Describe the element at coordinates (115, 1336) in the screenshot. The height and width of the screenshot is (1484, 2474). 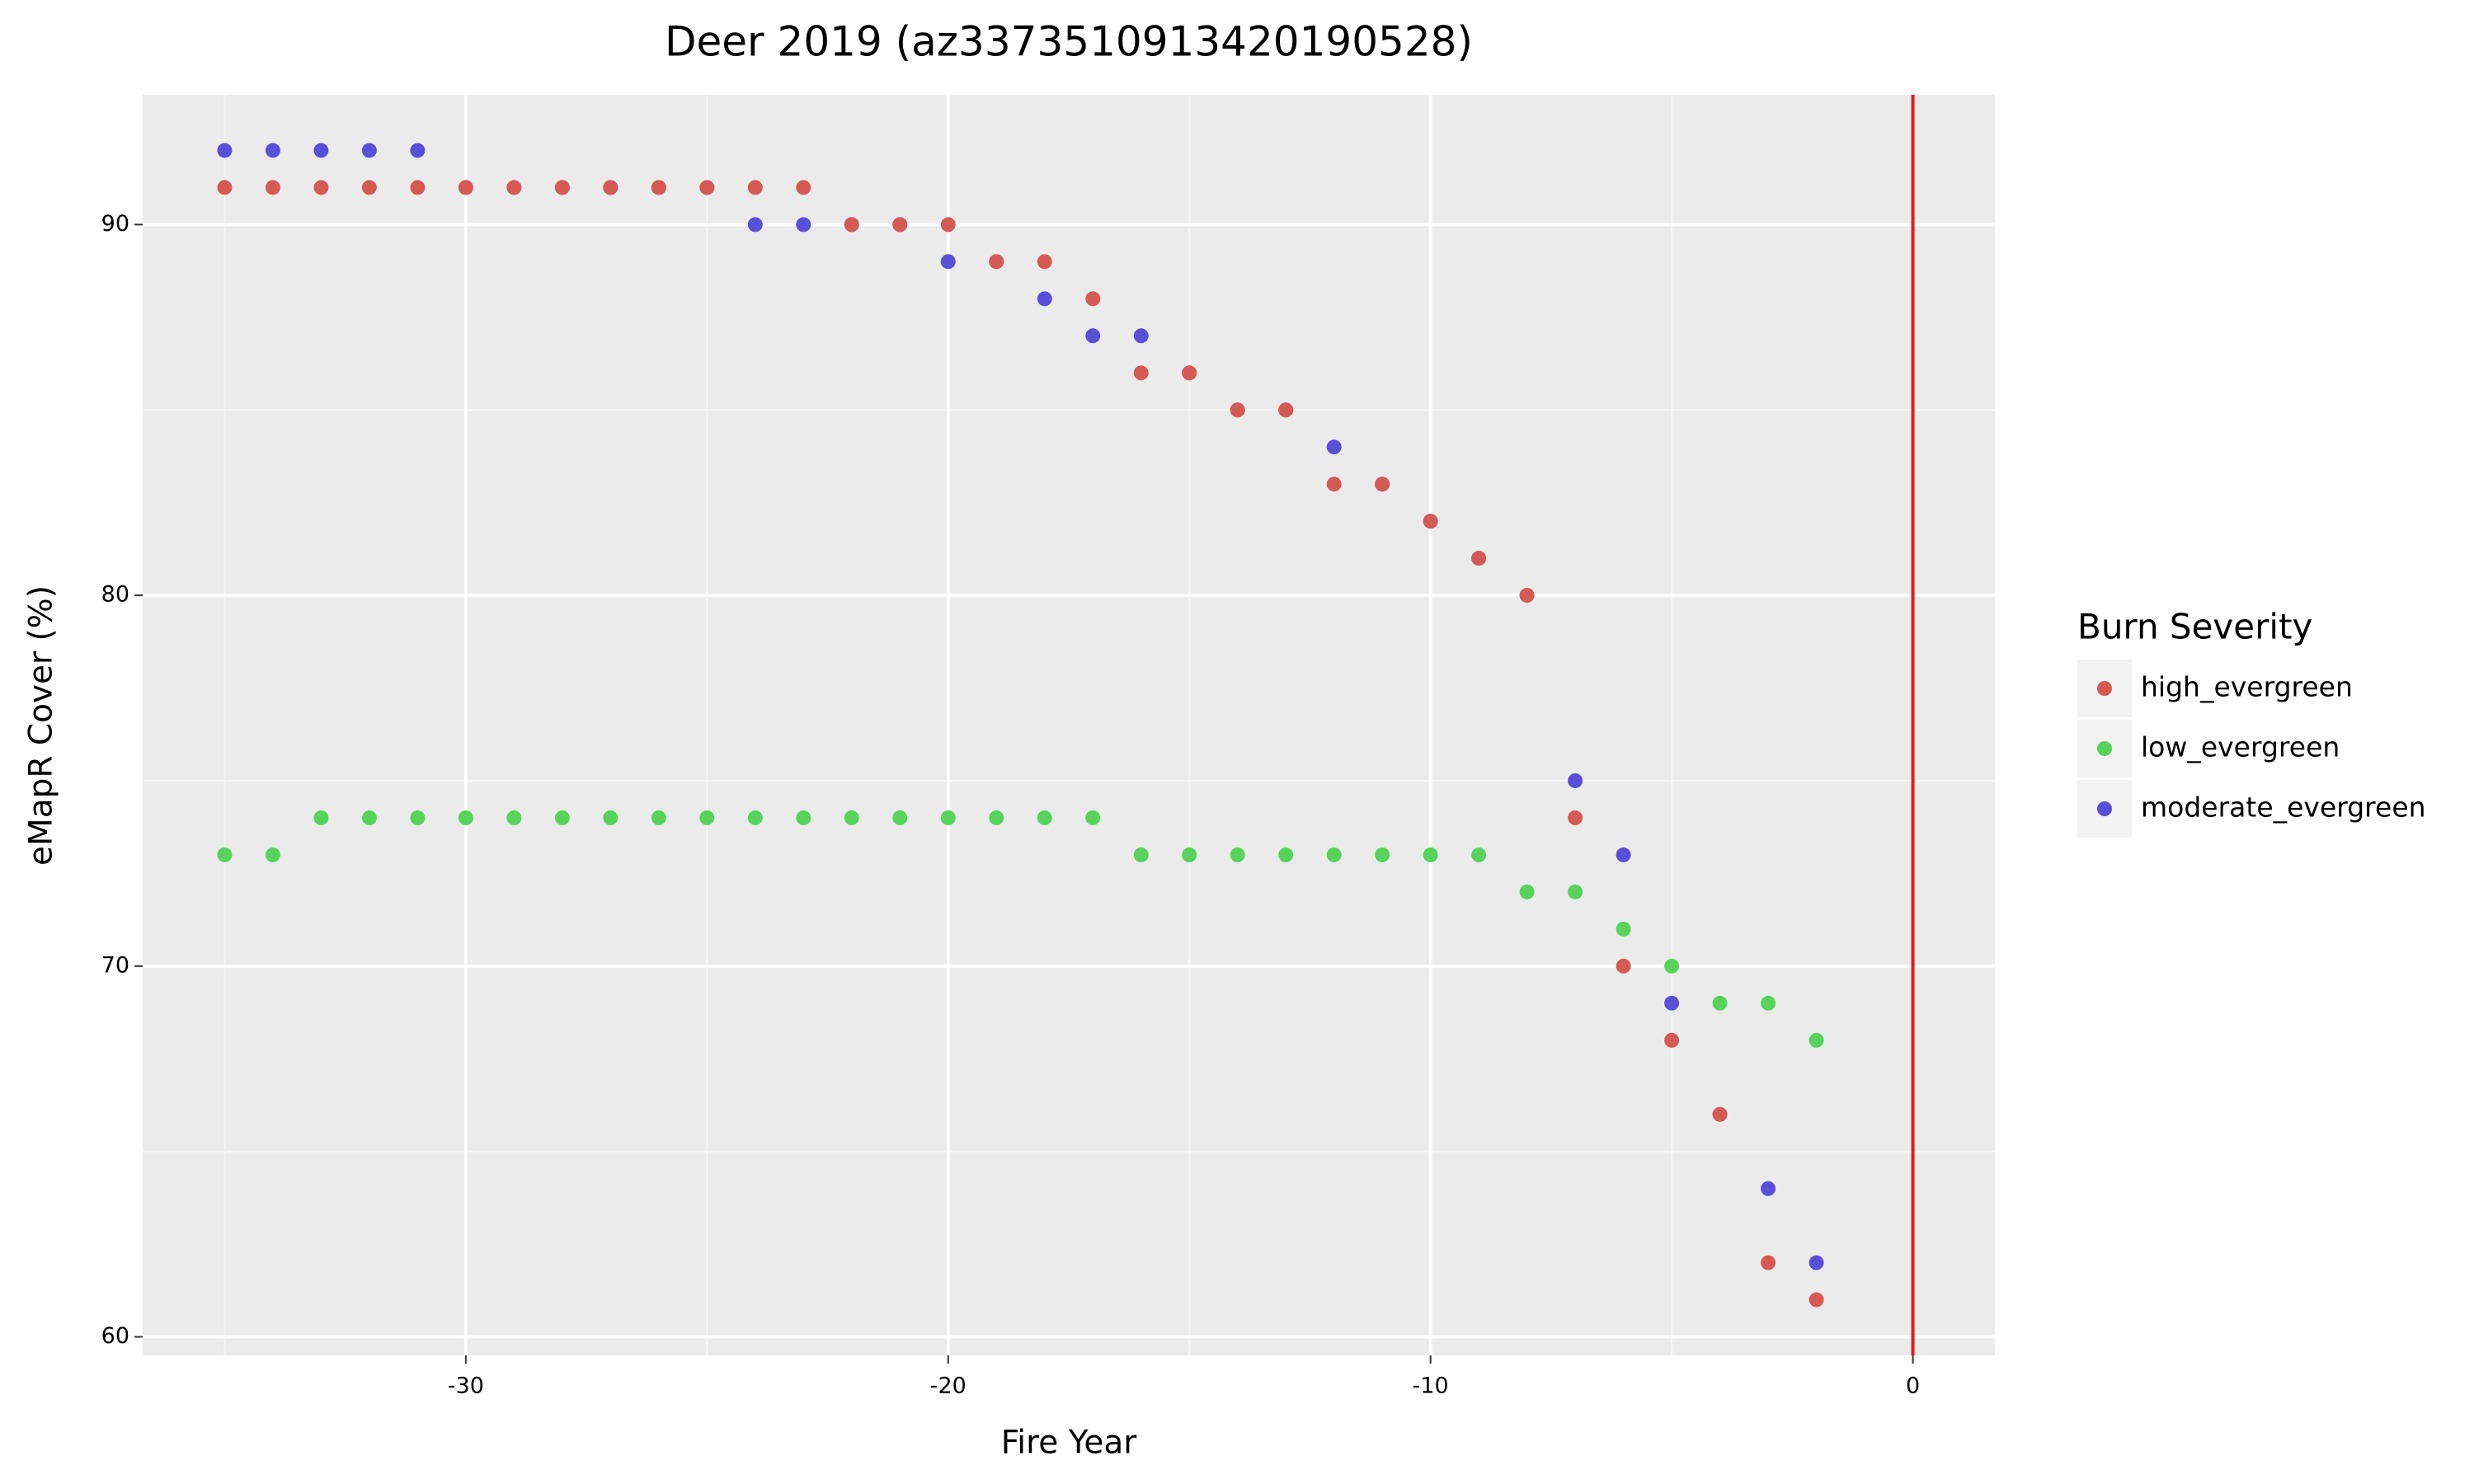
I see `y-tick-label: 60` at that location.